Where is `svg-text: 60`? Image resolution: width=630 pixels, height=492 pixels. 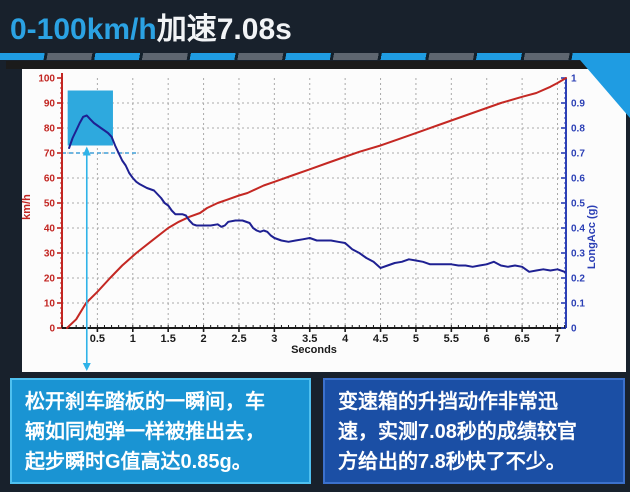
svg-text: 60 is located at coordinates (50, 179).